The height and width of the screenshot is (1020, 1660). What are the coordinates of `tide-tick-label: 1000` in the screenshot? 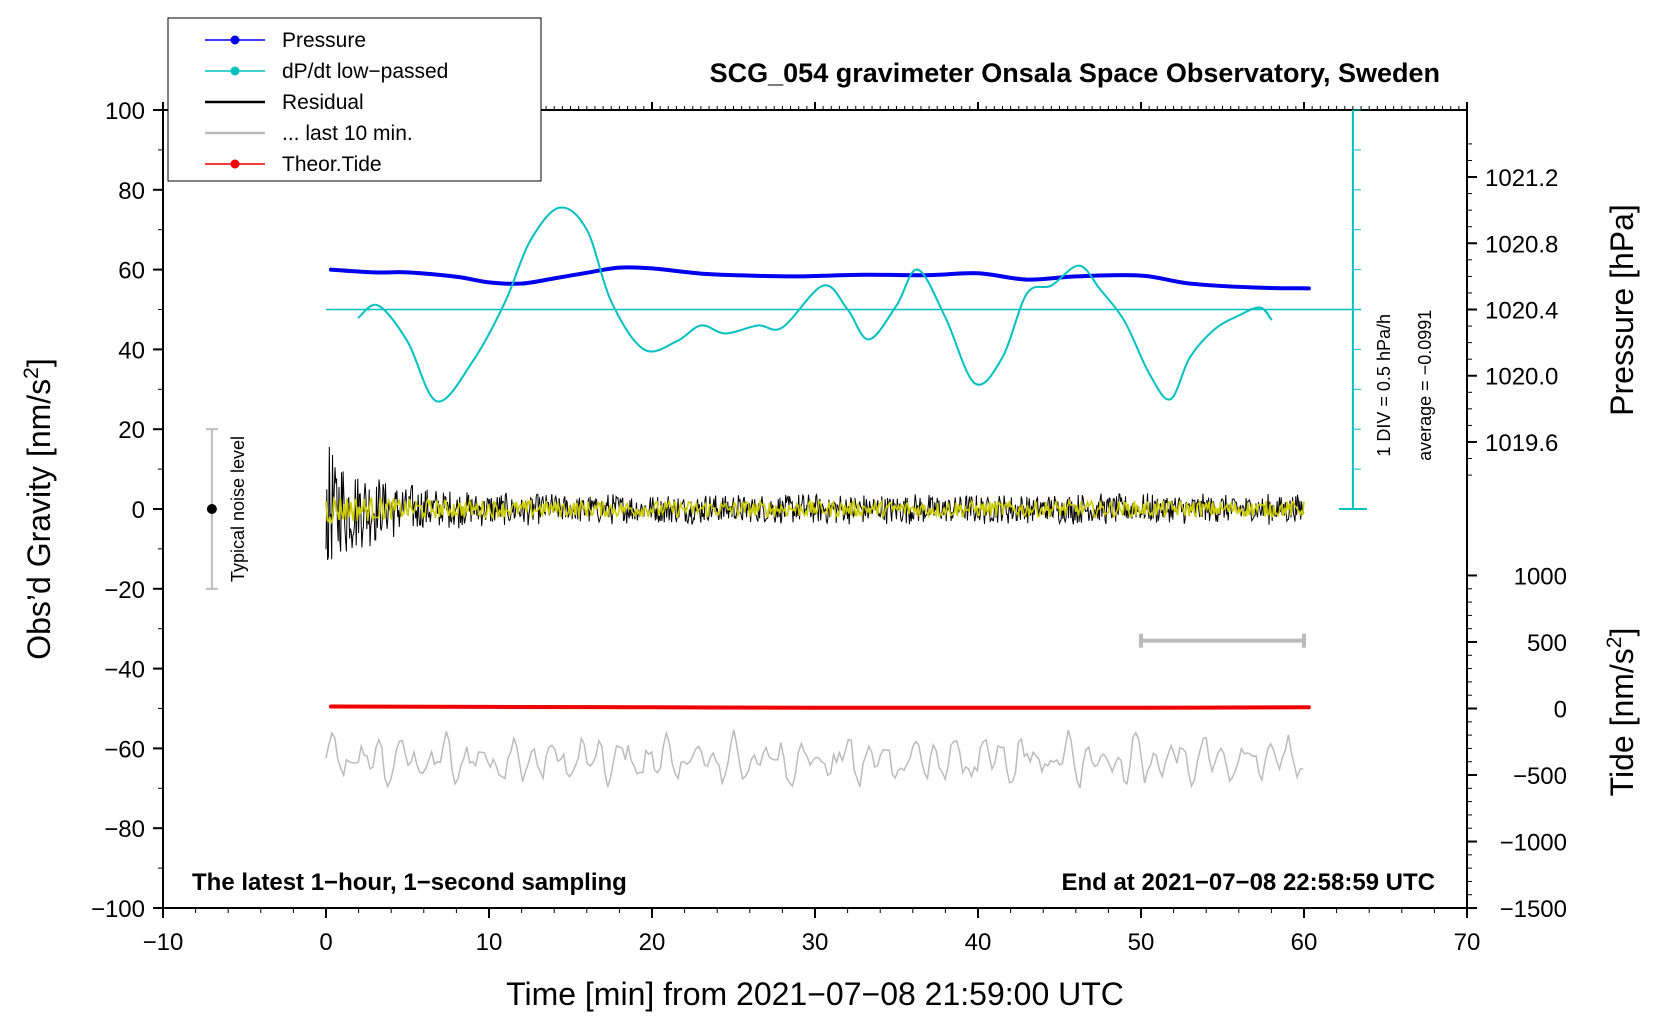 It's located at (1540, 576).